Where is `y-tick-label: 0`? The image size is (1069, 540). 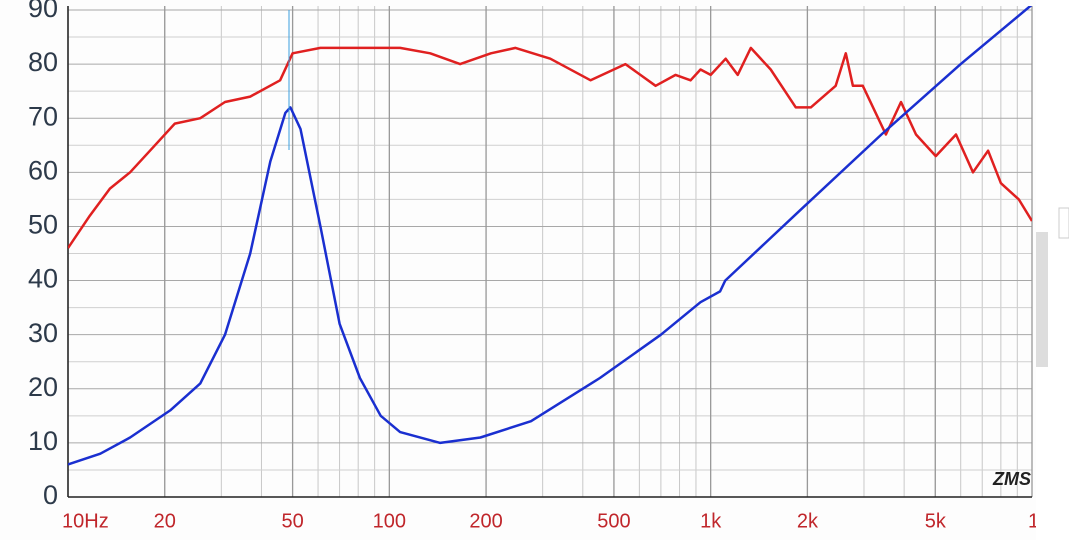 y-tick-label: 0 is located at coordinates (50, 495).